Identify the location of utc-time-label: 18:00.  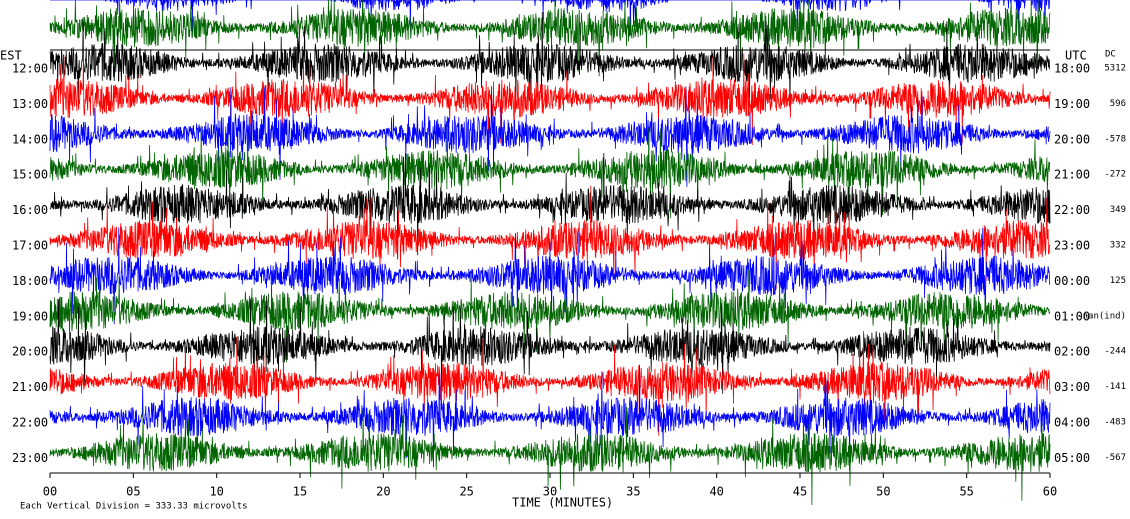
(1072, 69).